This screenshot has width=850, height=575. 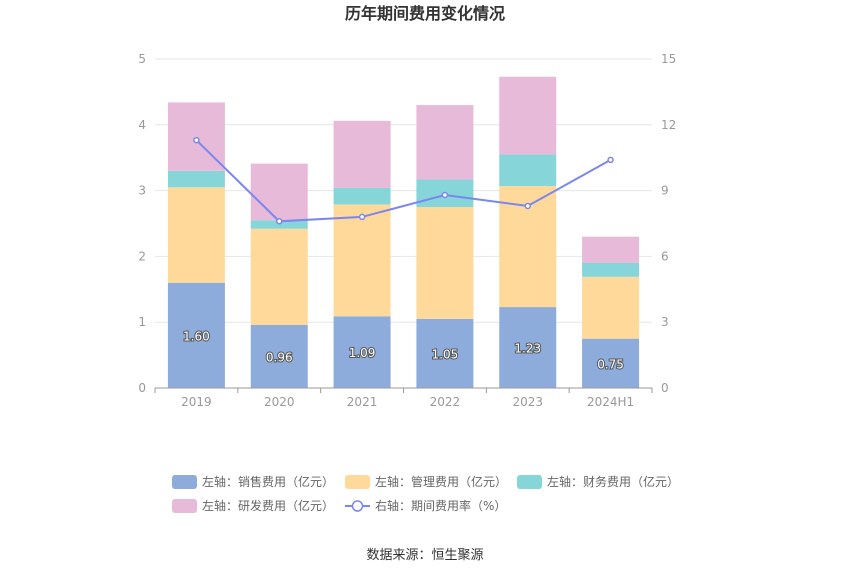 I want to click on legend-item: 左轴：研发费用（亿元）, so click(x=253, y=505).